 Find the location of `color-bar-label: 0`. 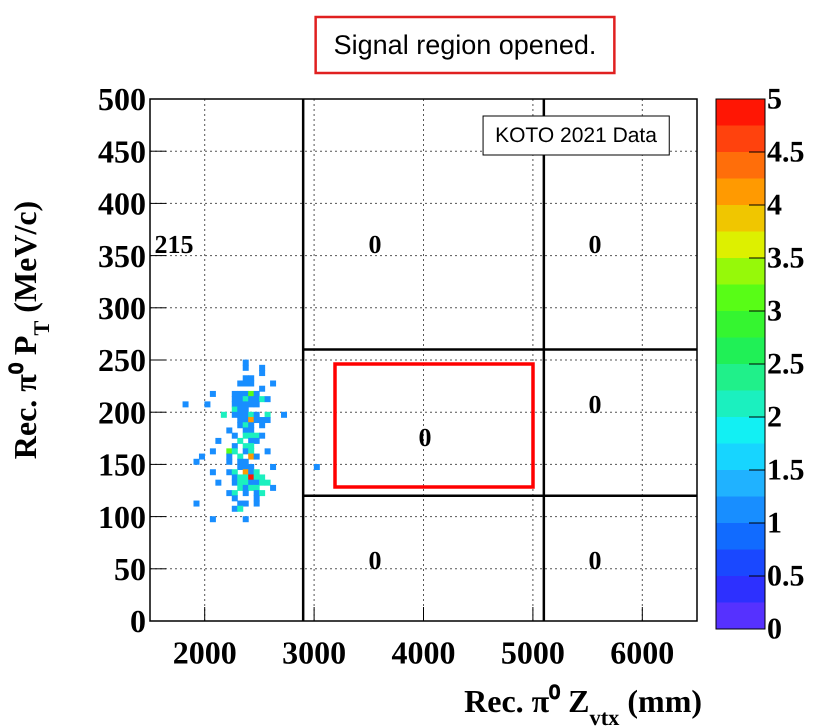

color-bar-label: 0 is located at coordinates (774, 629).